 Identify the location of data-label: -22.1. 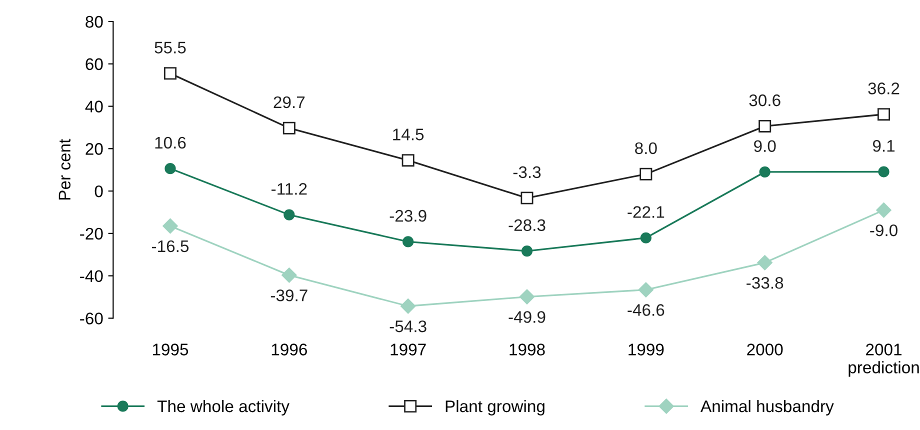
(646, 212).